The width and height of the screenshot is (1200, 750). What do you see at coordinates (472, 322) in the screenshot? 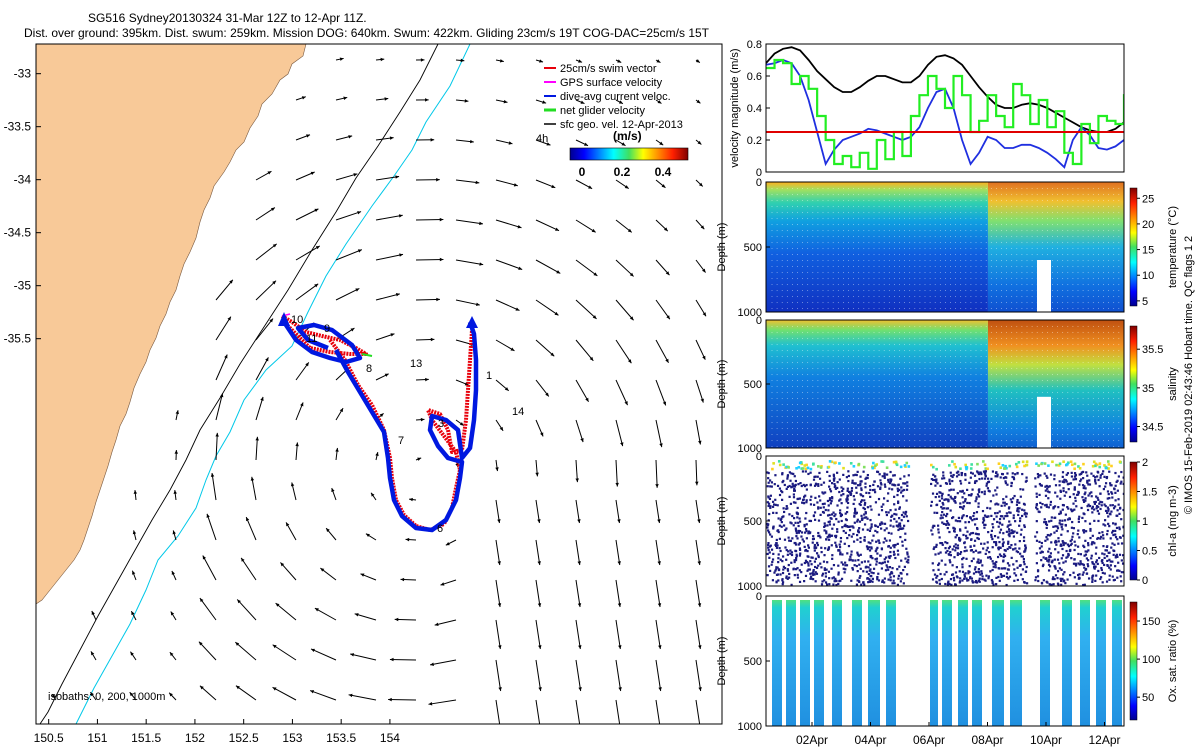
I see `track-end-marker` at bounding box center [472, 322].